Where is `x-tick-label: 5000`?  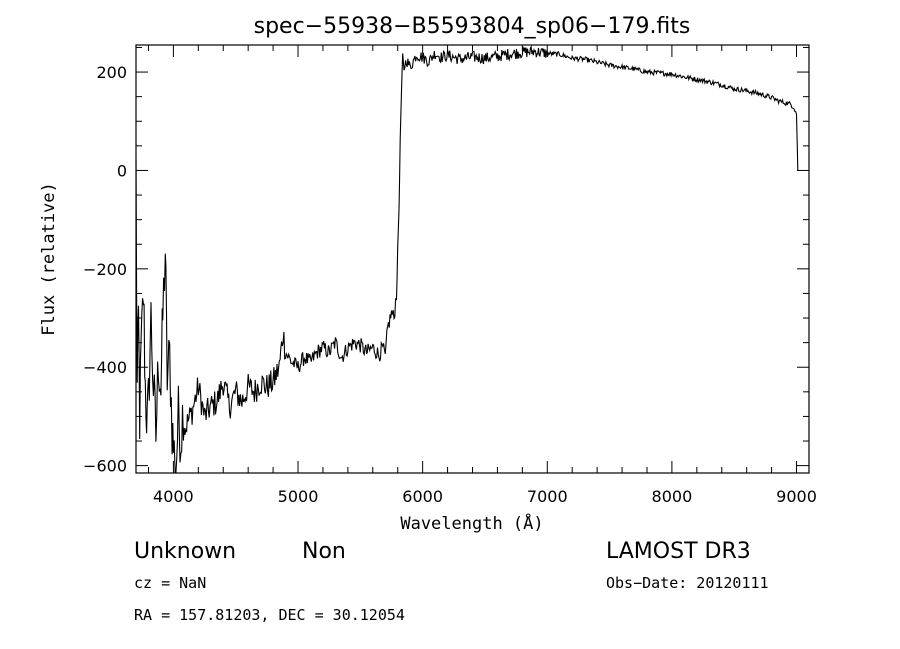 x-tick-label: 5000 is located at coordinates (298, 496).